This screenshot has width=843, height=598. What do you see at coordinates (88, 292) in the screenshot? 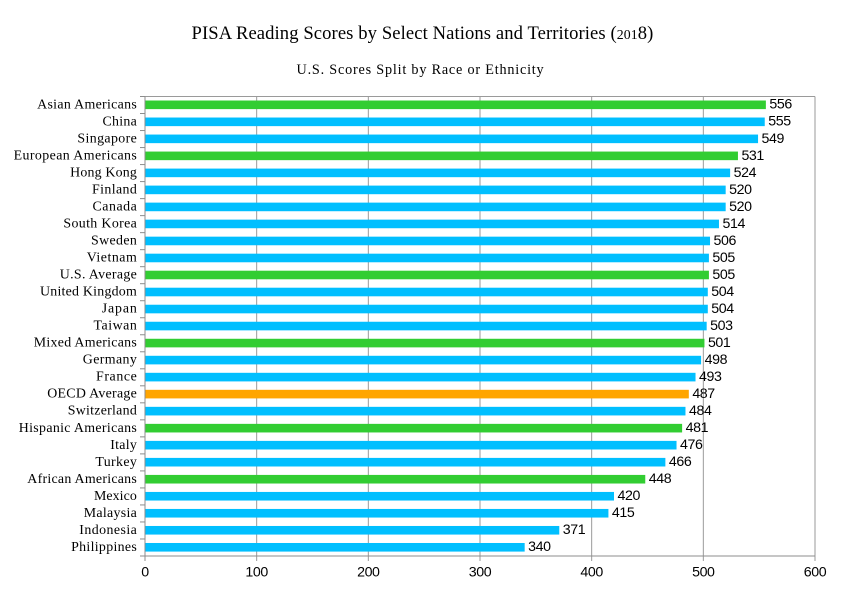
I see `svg-text: United Kingdom` at bounding box center [88, 292].